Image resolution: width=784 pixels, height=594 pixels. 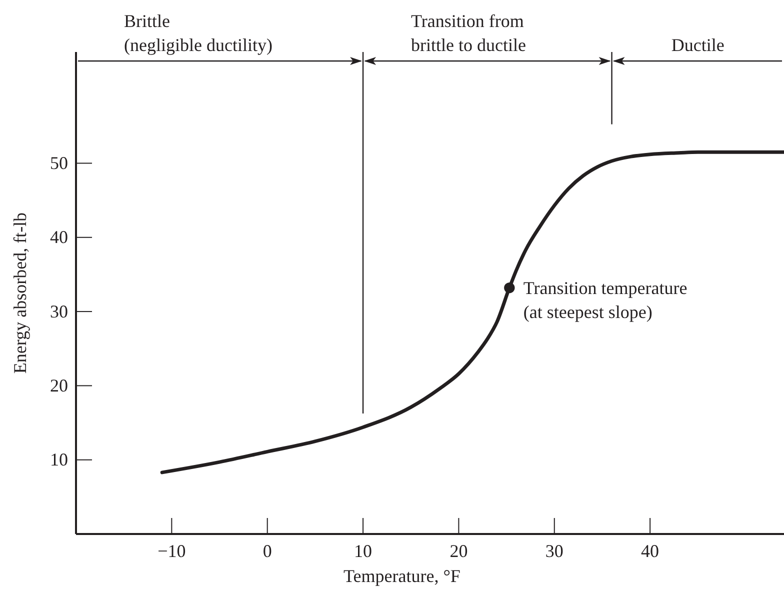 What do you see at coordinates (468, 33) in the screenshot?
I see `annotation: Transition from brittle to ductile` at bounding box center [468, 33].